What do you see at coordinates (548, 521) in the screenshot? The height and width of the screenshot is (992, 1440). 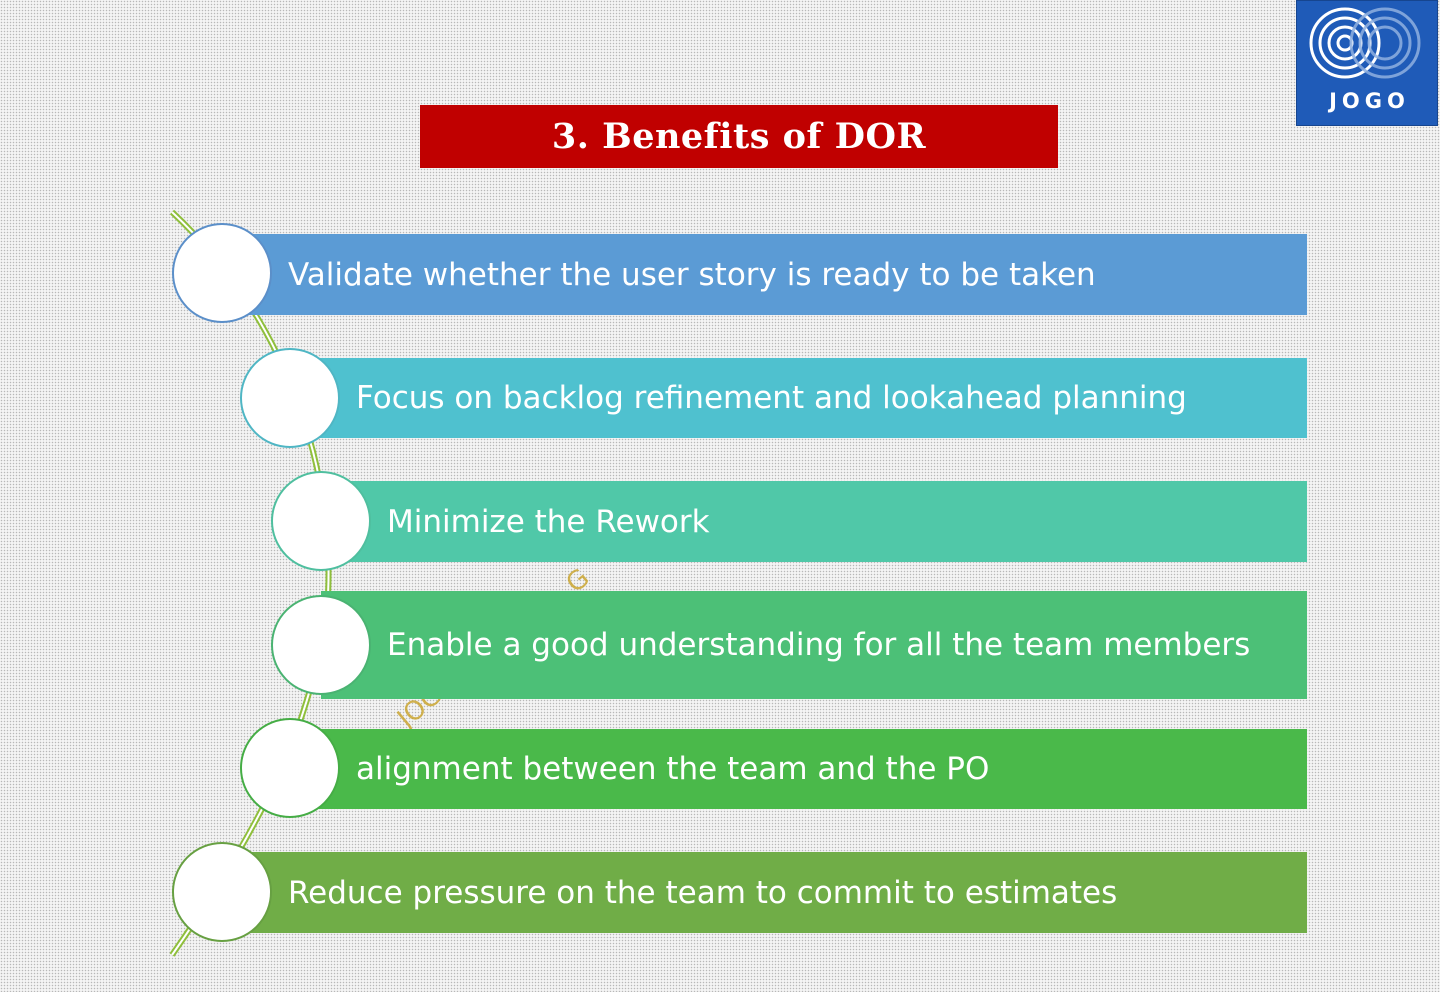 I see `benefit-text: Minimize the Rework` at bounding box center [548, 521].